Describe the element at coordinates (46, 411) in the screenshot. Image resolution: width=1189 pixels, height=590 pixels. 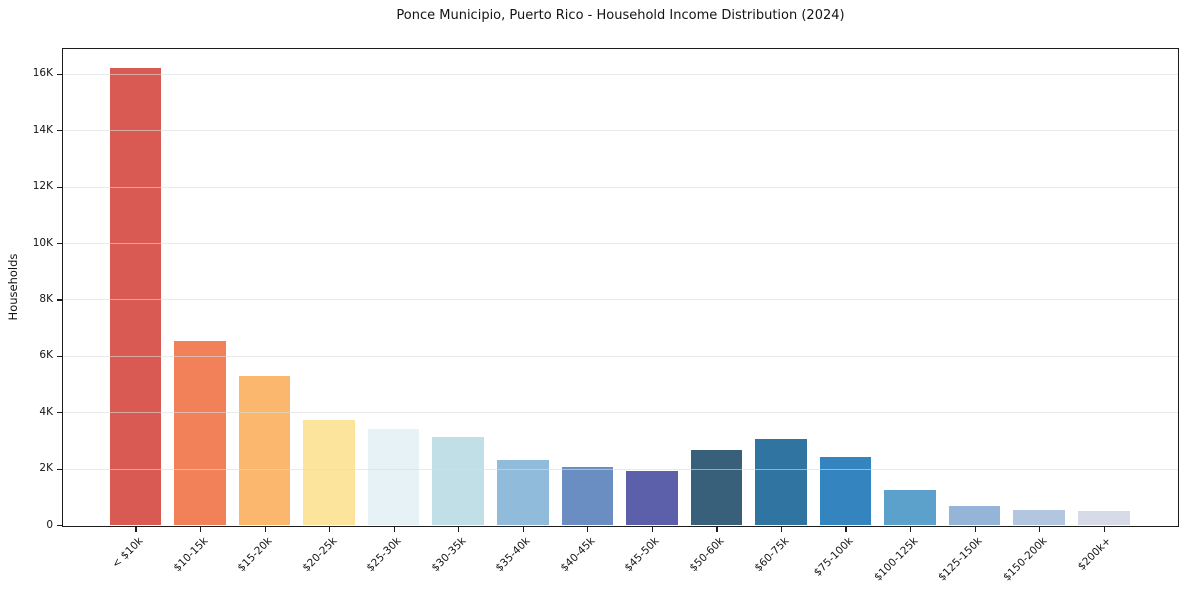
I see `y-tick-label: 4K` at that location.